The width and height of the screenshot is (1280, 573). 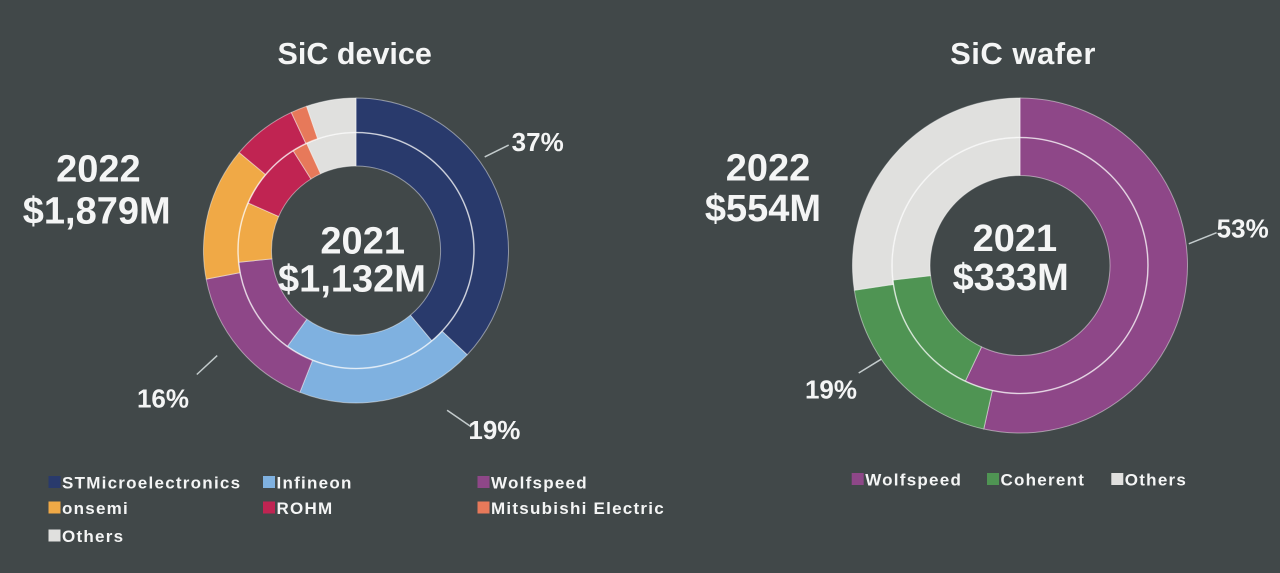 What do you see at coordinates (95, 508) in the screenshot?
I see `svg-text: onsemi` at bounding box center [95, 508].